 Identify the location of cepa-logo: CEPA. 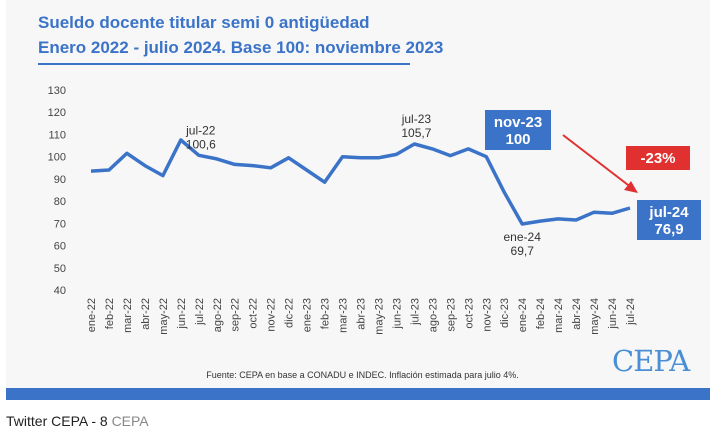
(651, 361).